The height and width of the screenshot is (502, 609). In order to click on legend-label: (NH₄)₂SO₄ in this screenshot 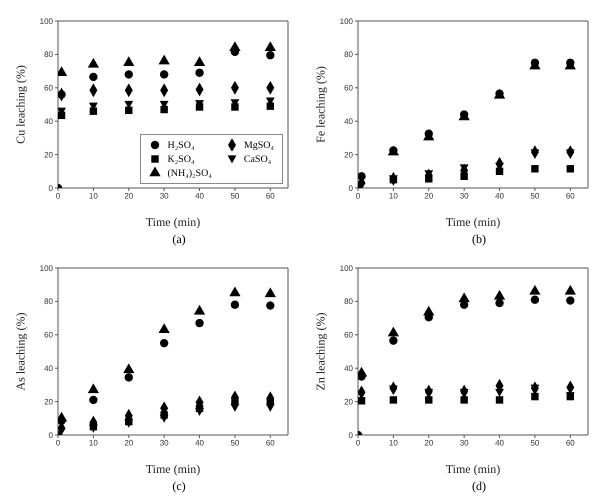, I will do `click(189, 173)`.